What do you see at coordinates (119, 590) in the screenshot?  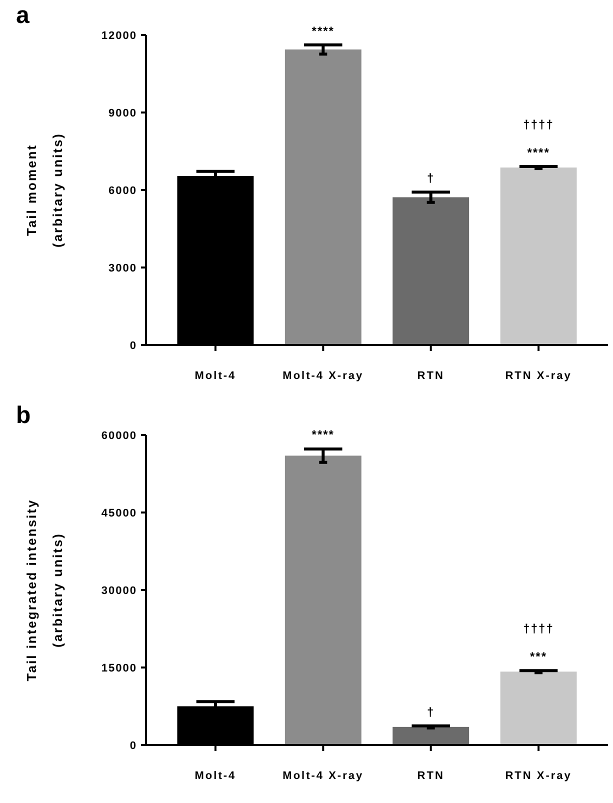 I see `y-tick-label: 30000` at bounding box center [119, 590].